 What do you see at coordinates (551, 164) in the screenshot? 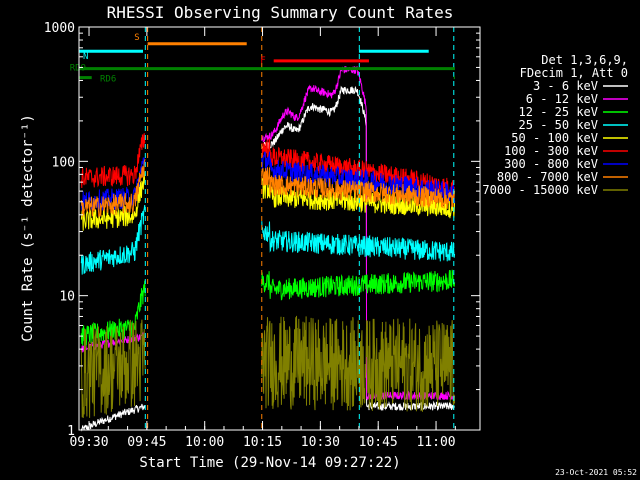
I see `legend-entry-label-6: 300 - 800 keV` at bounding box center [551, 164].